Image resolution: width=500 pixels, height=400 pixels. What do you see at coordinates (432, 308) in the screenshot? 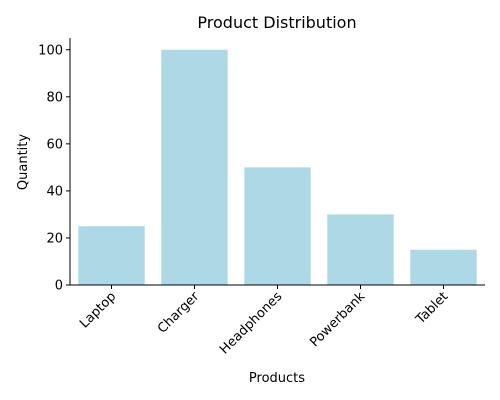
I see `x-tick-label: Tablet` at bounding box center [432, 308].